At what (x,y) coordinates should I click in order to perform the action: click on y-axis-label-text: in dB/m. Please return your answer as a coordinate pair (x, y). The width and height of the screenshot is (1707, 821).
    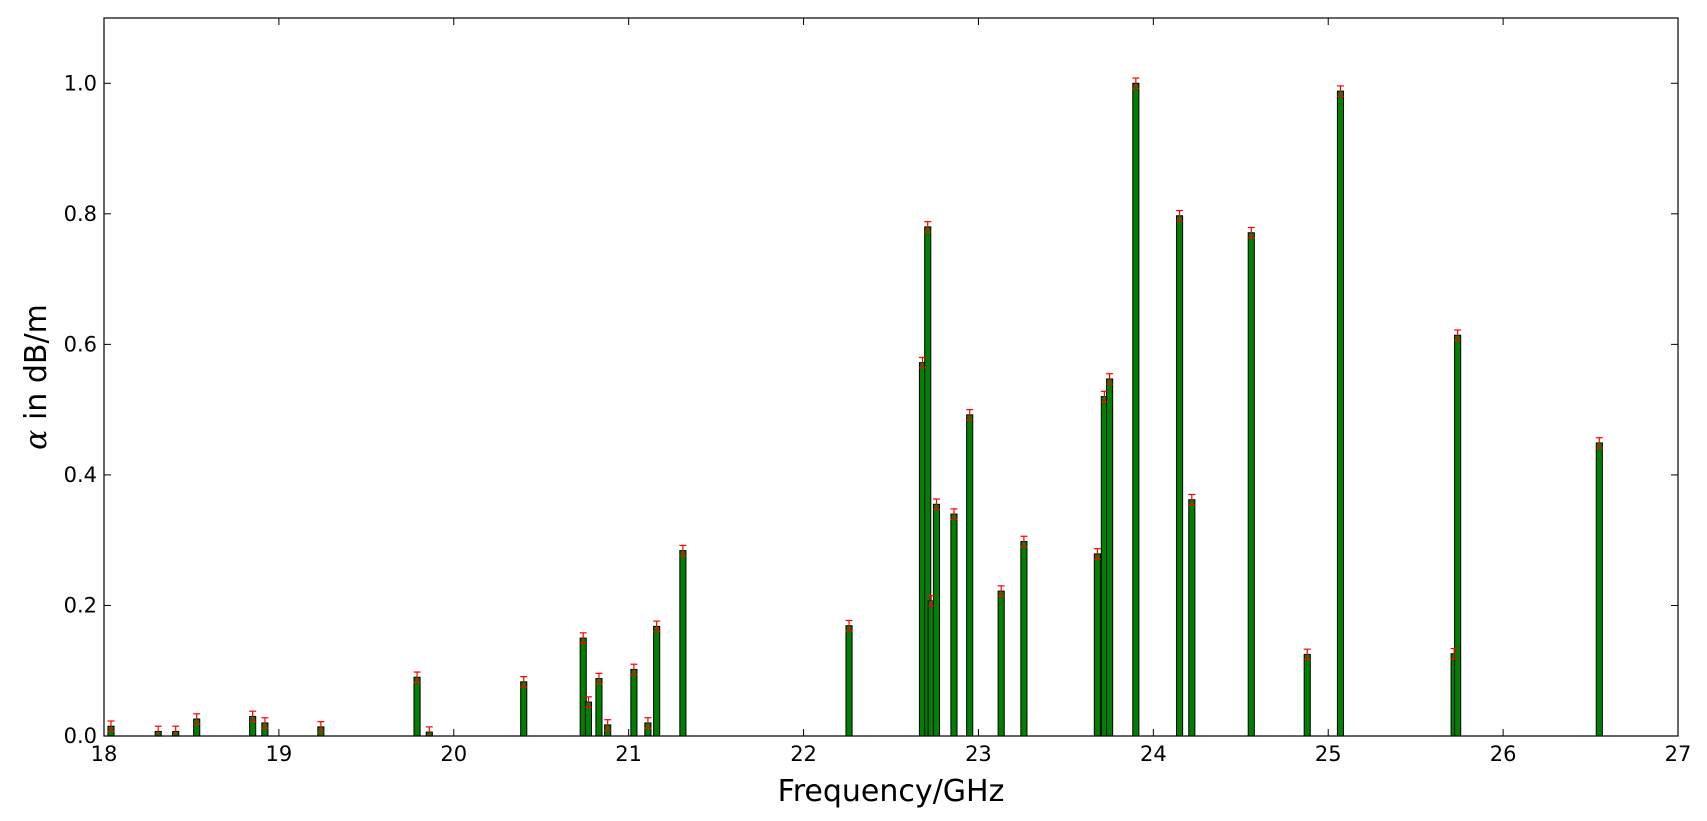
    Looking at the image, I should click on (36, 366).